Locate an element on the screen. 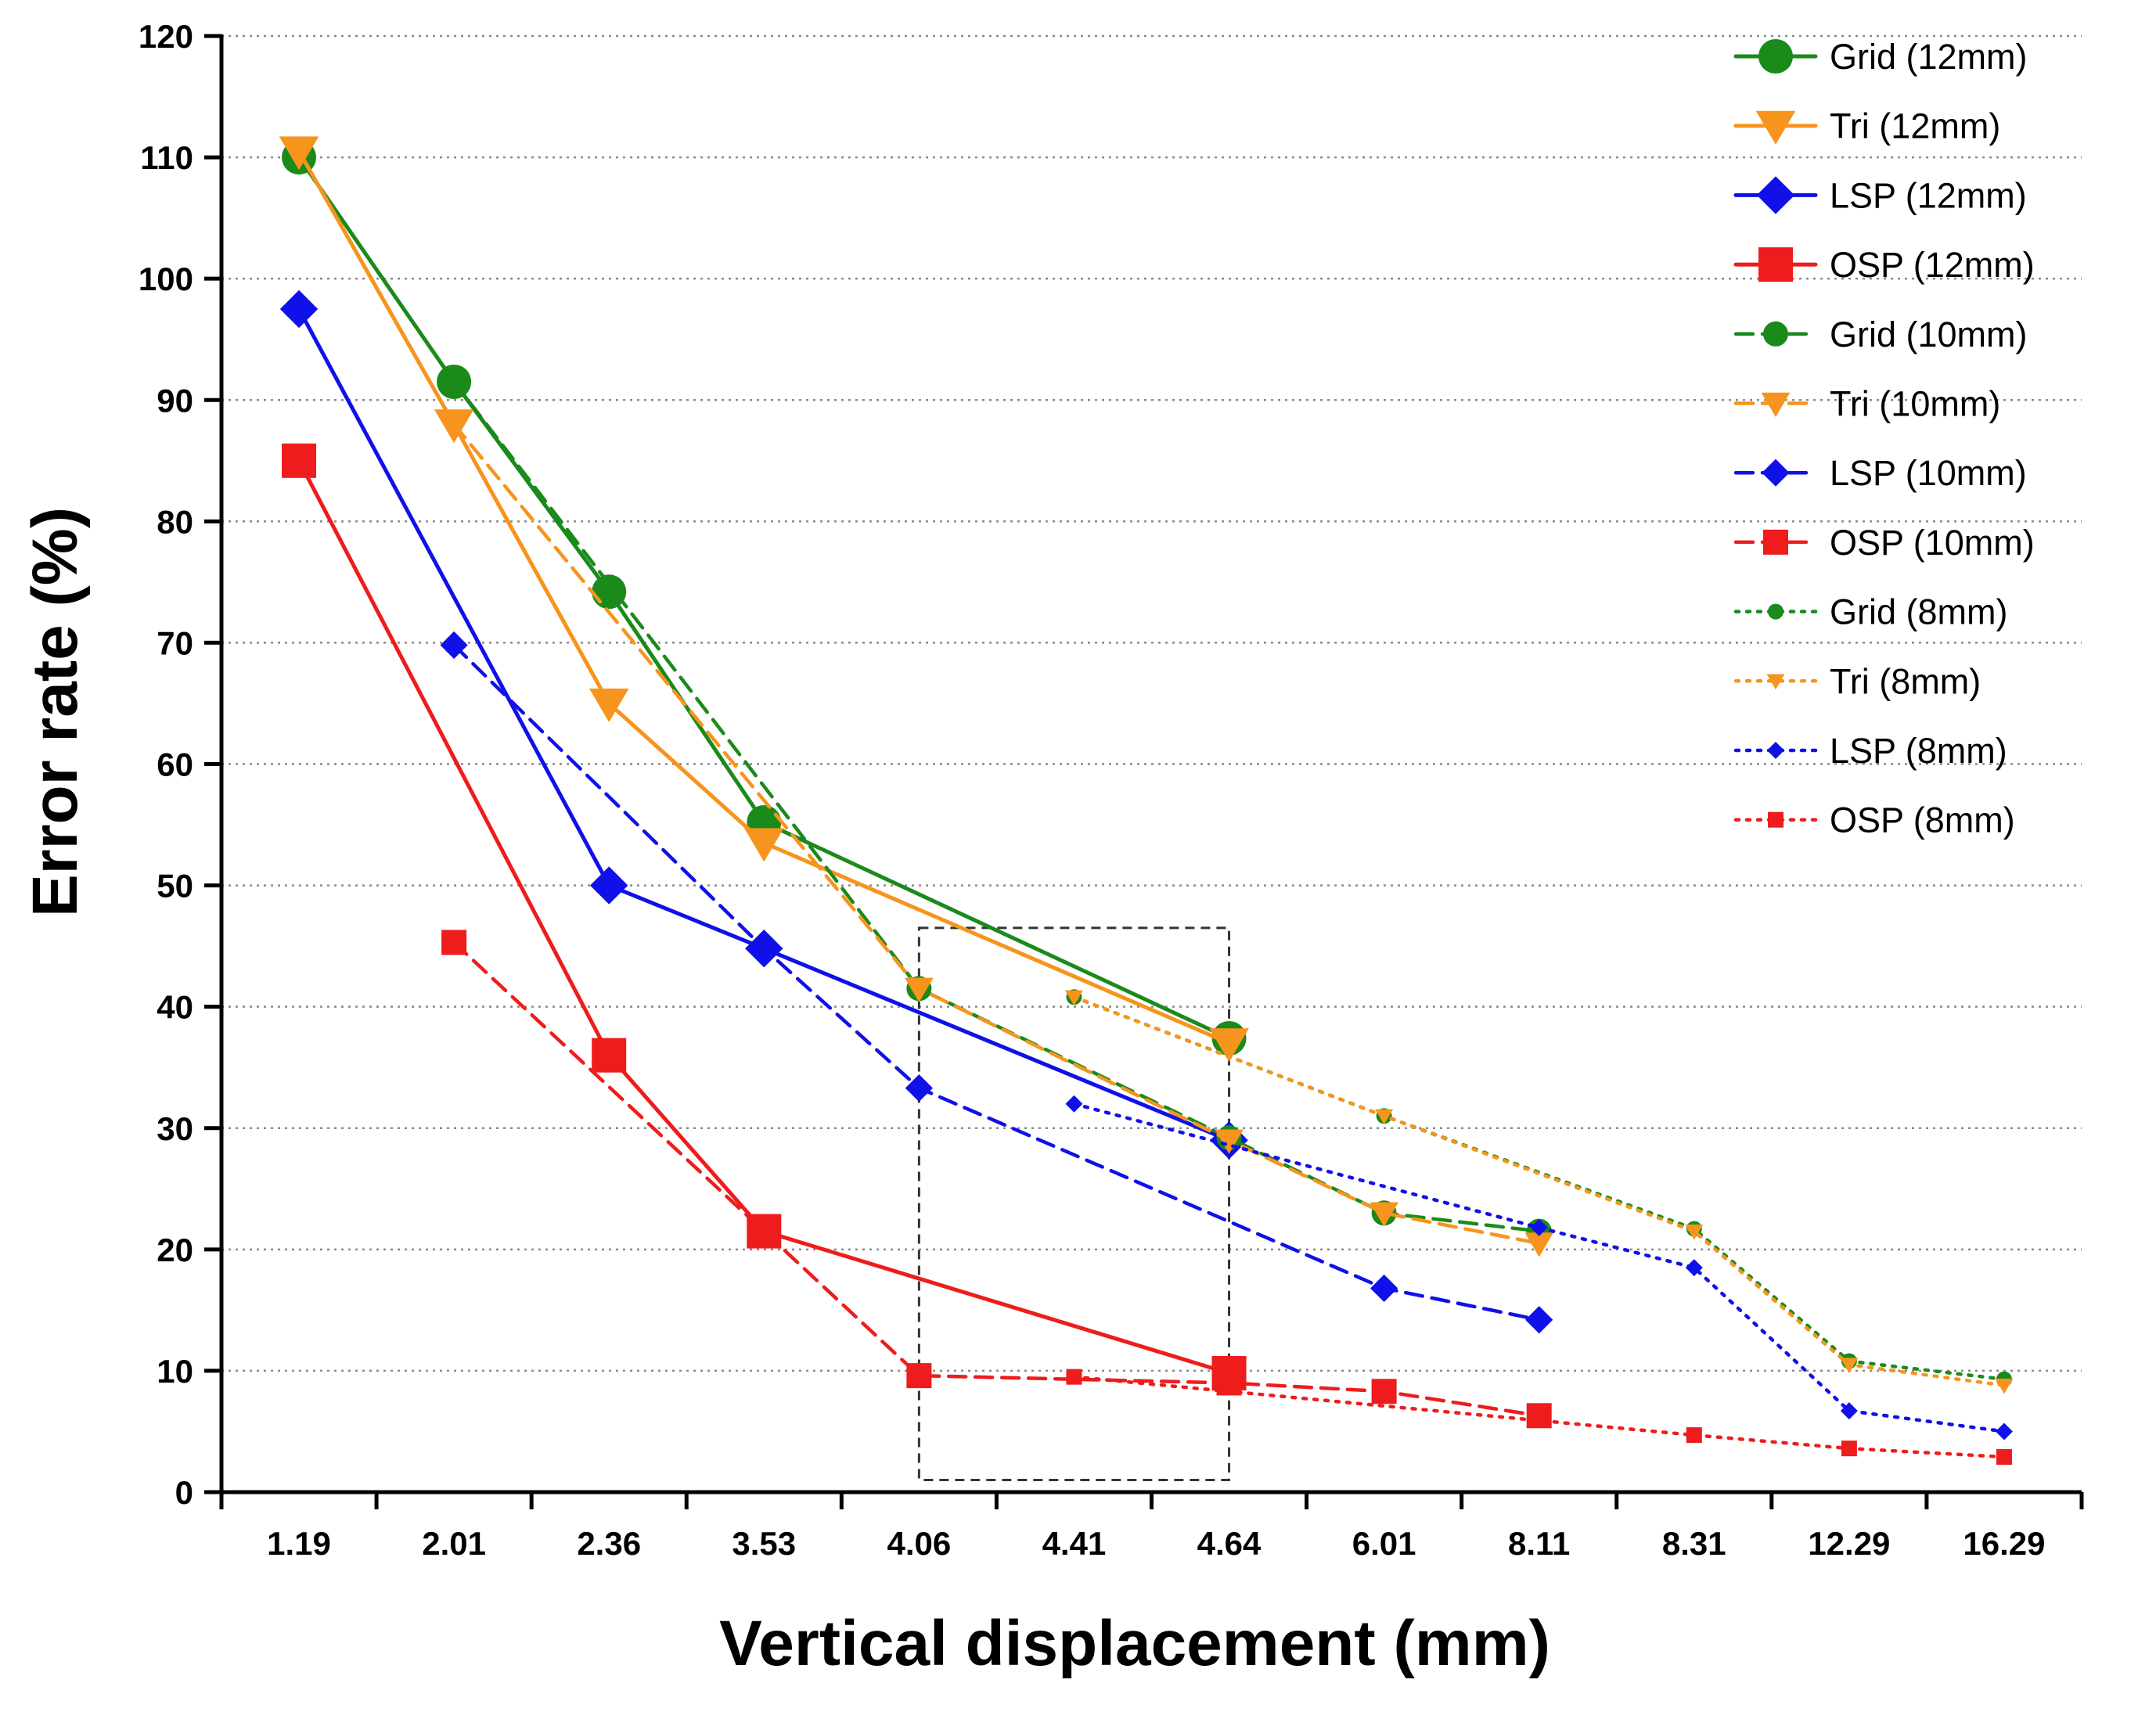 The height and width of the screenshot is (1712, 2156). y-tick-label: 30 is located at coordinates (175, 1128).